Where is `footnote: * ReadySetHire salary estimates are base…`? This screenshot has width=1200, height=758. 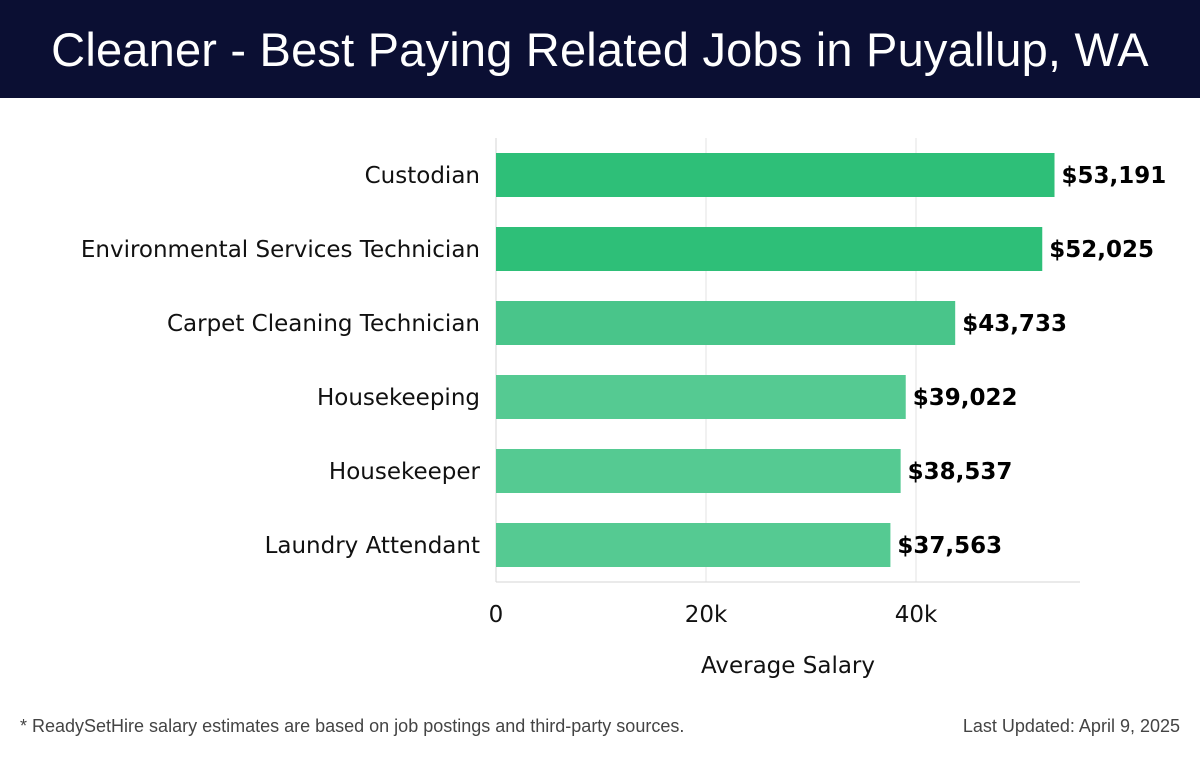
footnote: * ReadySetHire salary estimates are base… is located at coordinates (352, 726).